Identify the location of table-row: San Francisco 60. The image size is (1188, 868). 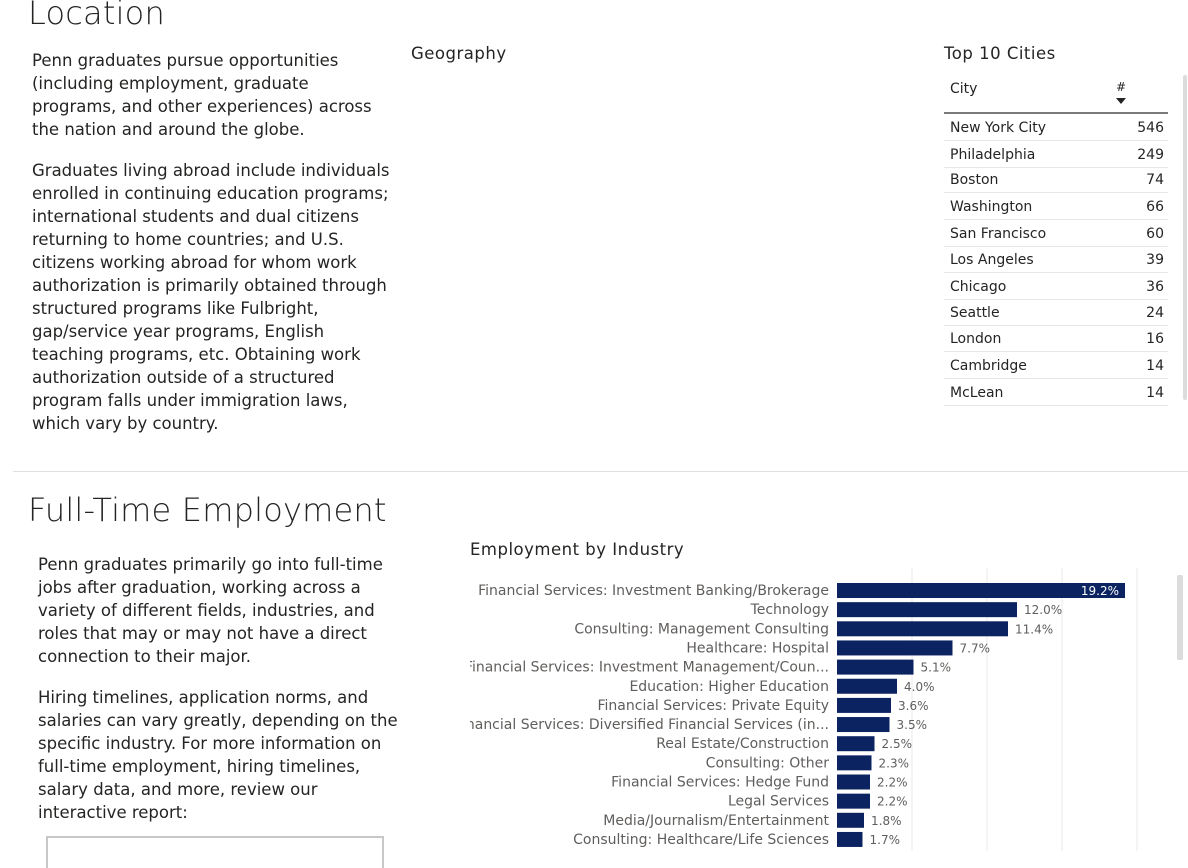
(1056, 233).